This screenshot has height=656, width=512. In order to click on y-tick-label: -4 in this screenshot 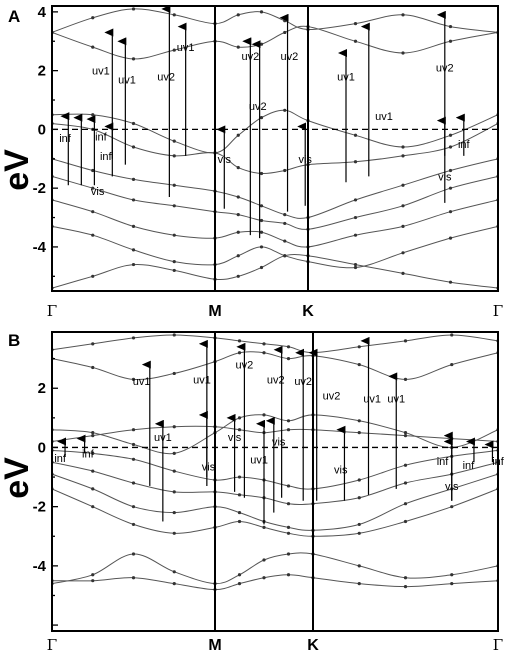, I will do `click(40, 247)`.